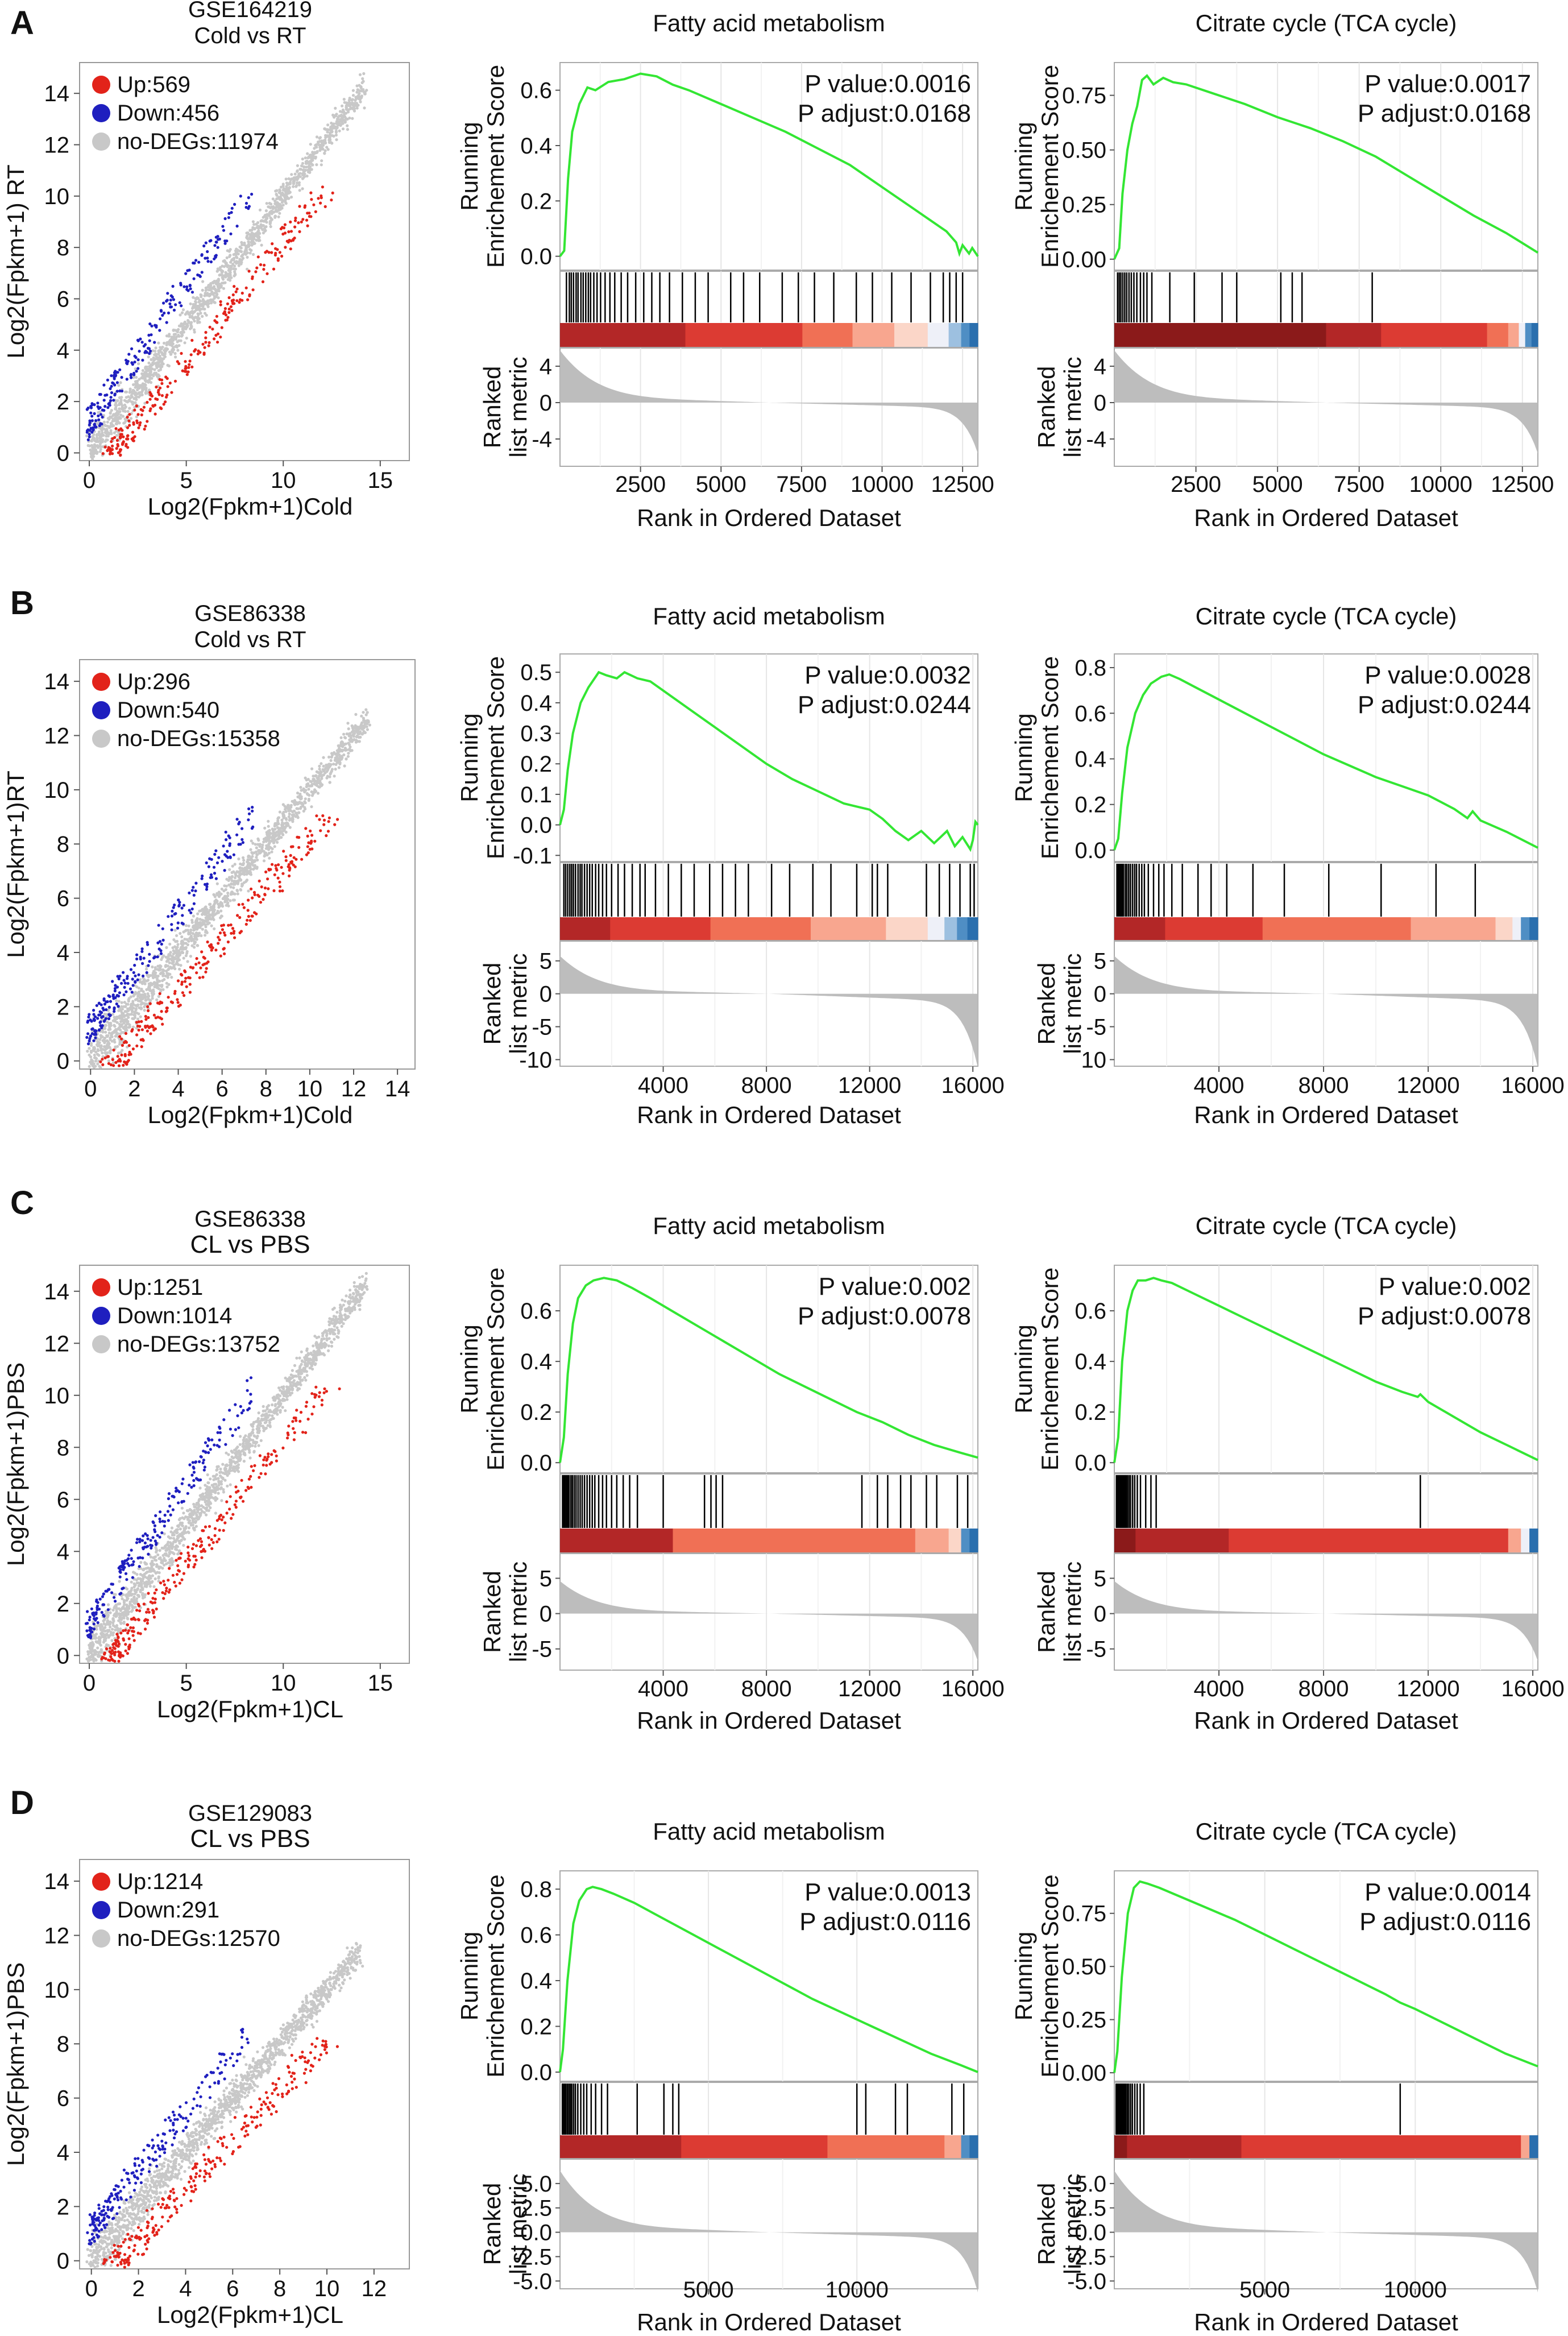  What do you see at coordinates (546, 962) in the screenshot?
I see `metric-y-tick-label: 5` at bounding box center [546, 962].